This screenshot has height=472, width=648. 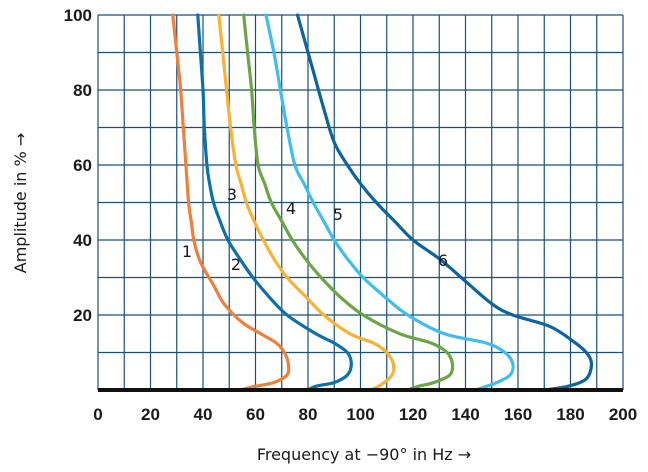 What do you see at coordinates (518, 414) in the screenshot?
I see `x-tick-label: 160` at bounding box center [518, 414].